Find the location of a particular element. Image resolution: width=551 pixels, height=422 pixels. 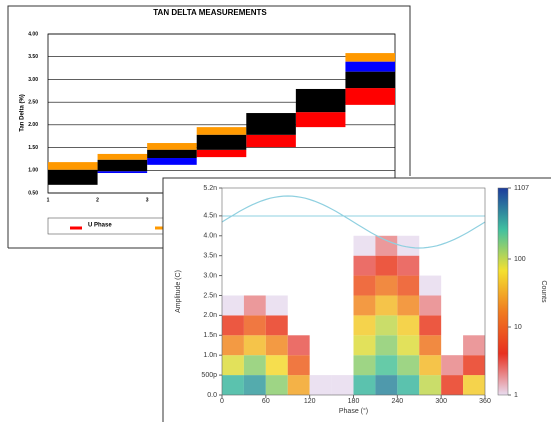

y-axis-title: Tan Delta (%) is located at coordinates (23, 113).